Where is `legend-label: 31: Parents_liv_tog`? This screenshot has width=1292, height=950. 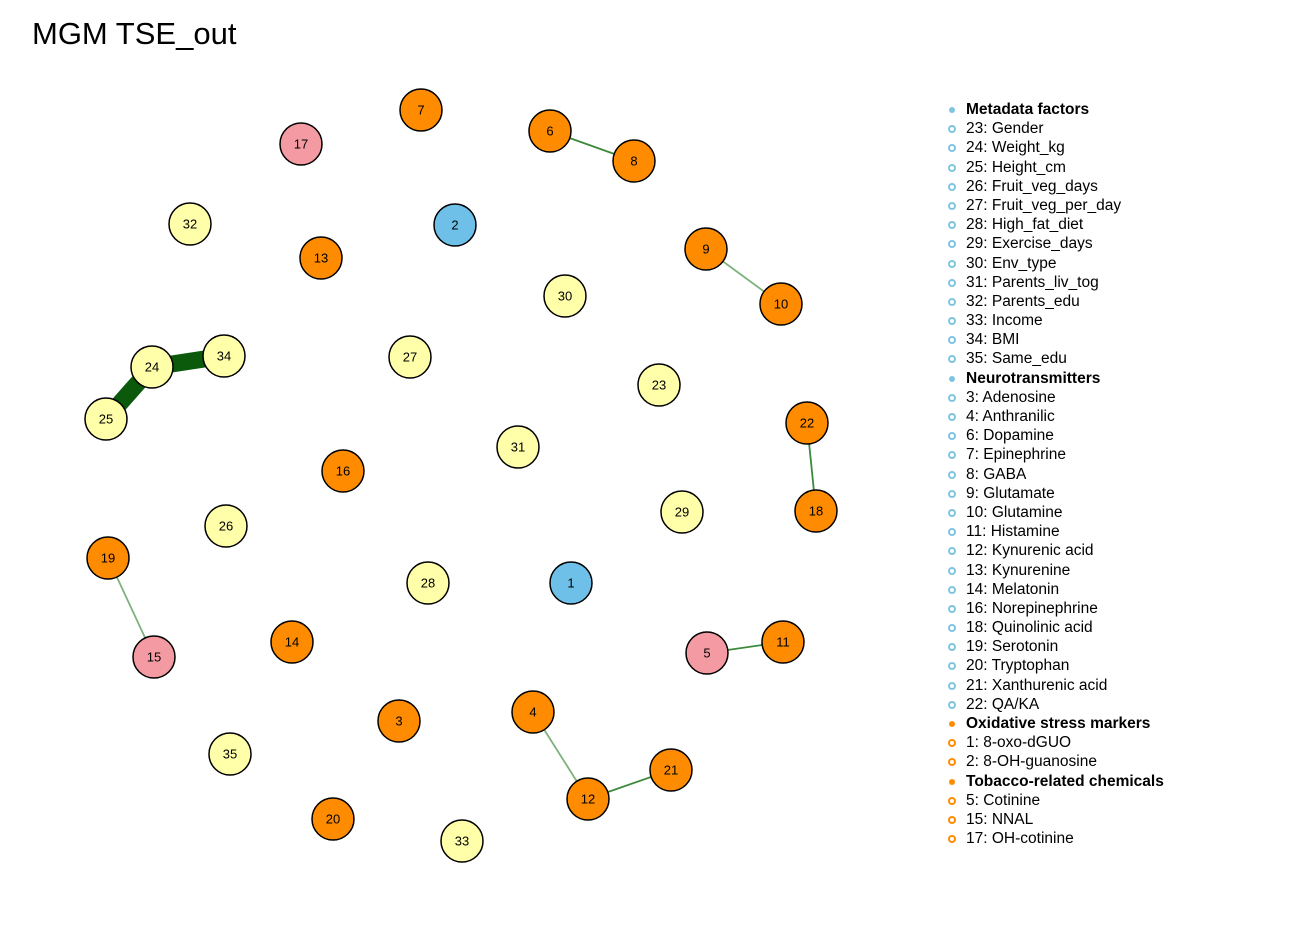
legend-label: 31: Parents_liv_tog is located at coordinates (1032, 282).